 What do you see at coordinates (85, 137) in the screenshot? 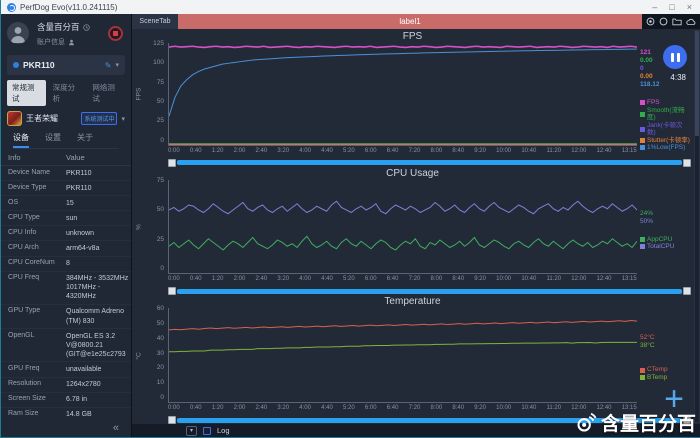
I see `tab-about: 关于` at bounding box center [85, 137].